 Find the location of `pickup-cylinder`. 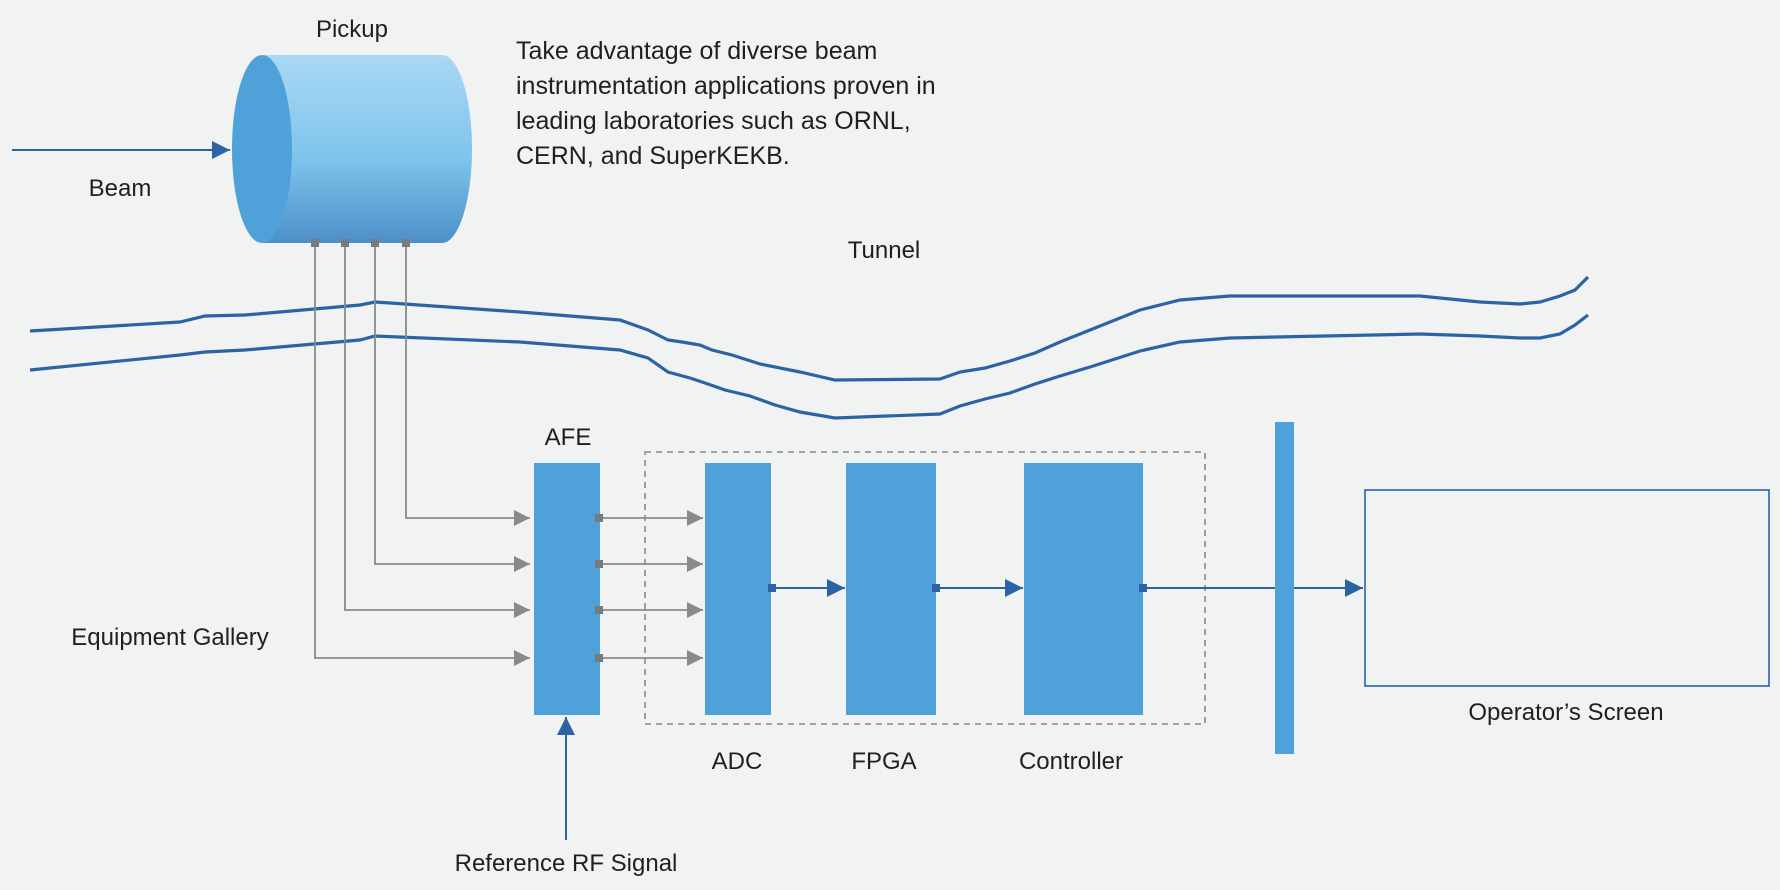

pickup-cylinder is located at coordinates (352, 149).